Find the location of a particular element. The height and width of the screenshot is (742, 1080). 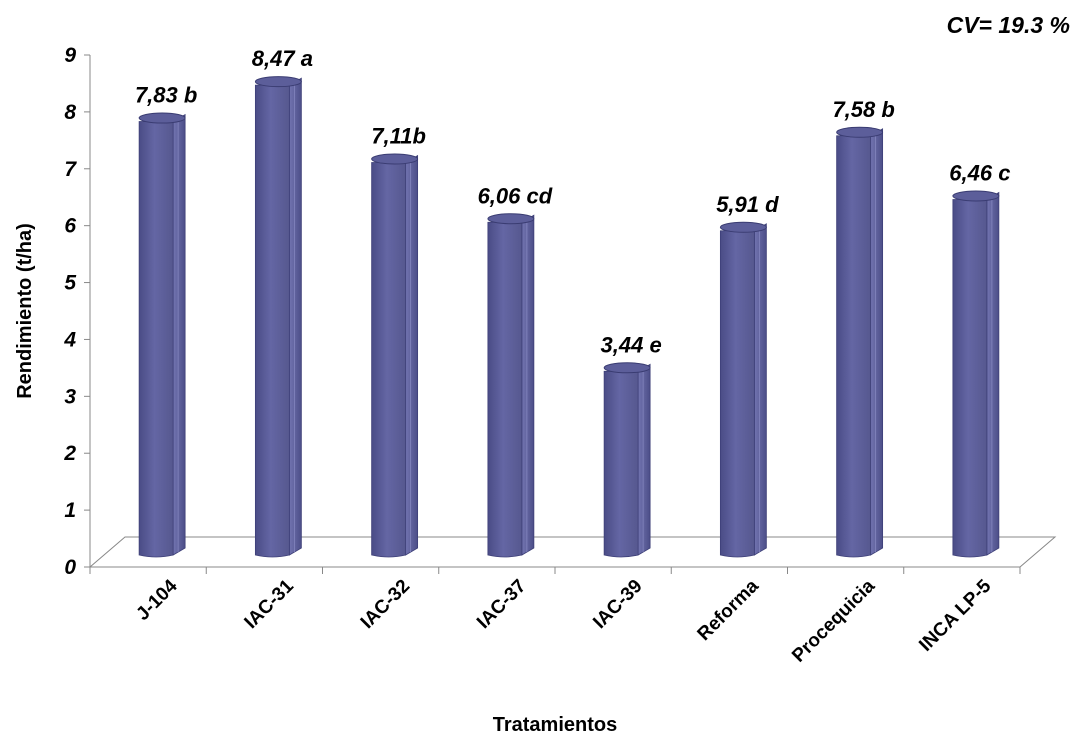

y-tick-label: 8 is located at coordinates (70, 112).